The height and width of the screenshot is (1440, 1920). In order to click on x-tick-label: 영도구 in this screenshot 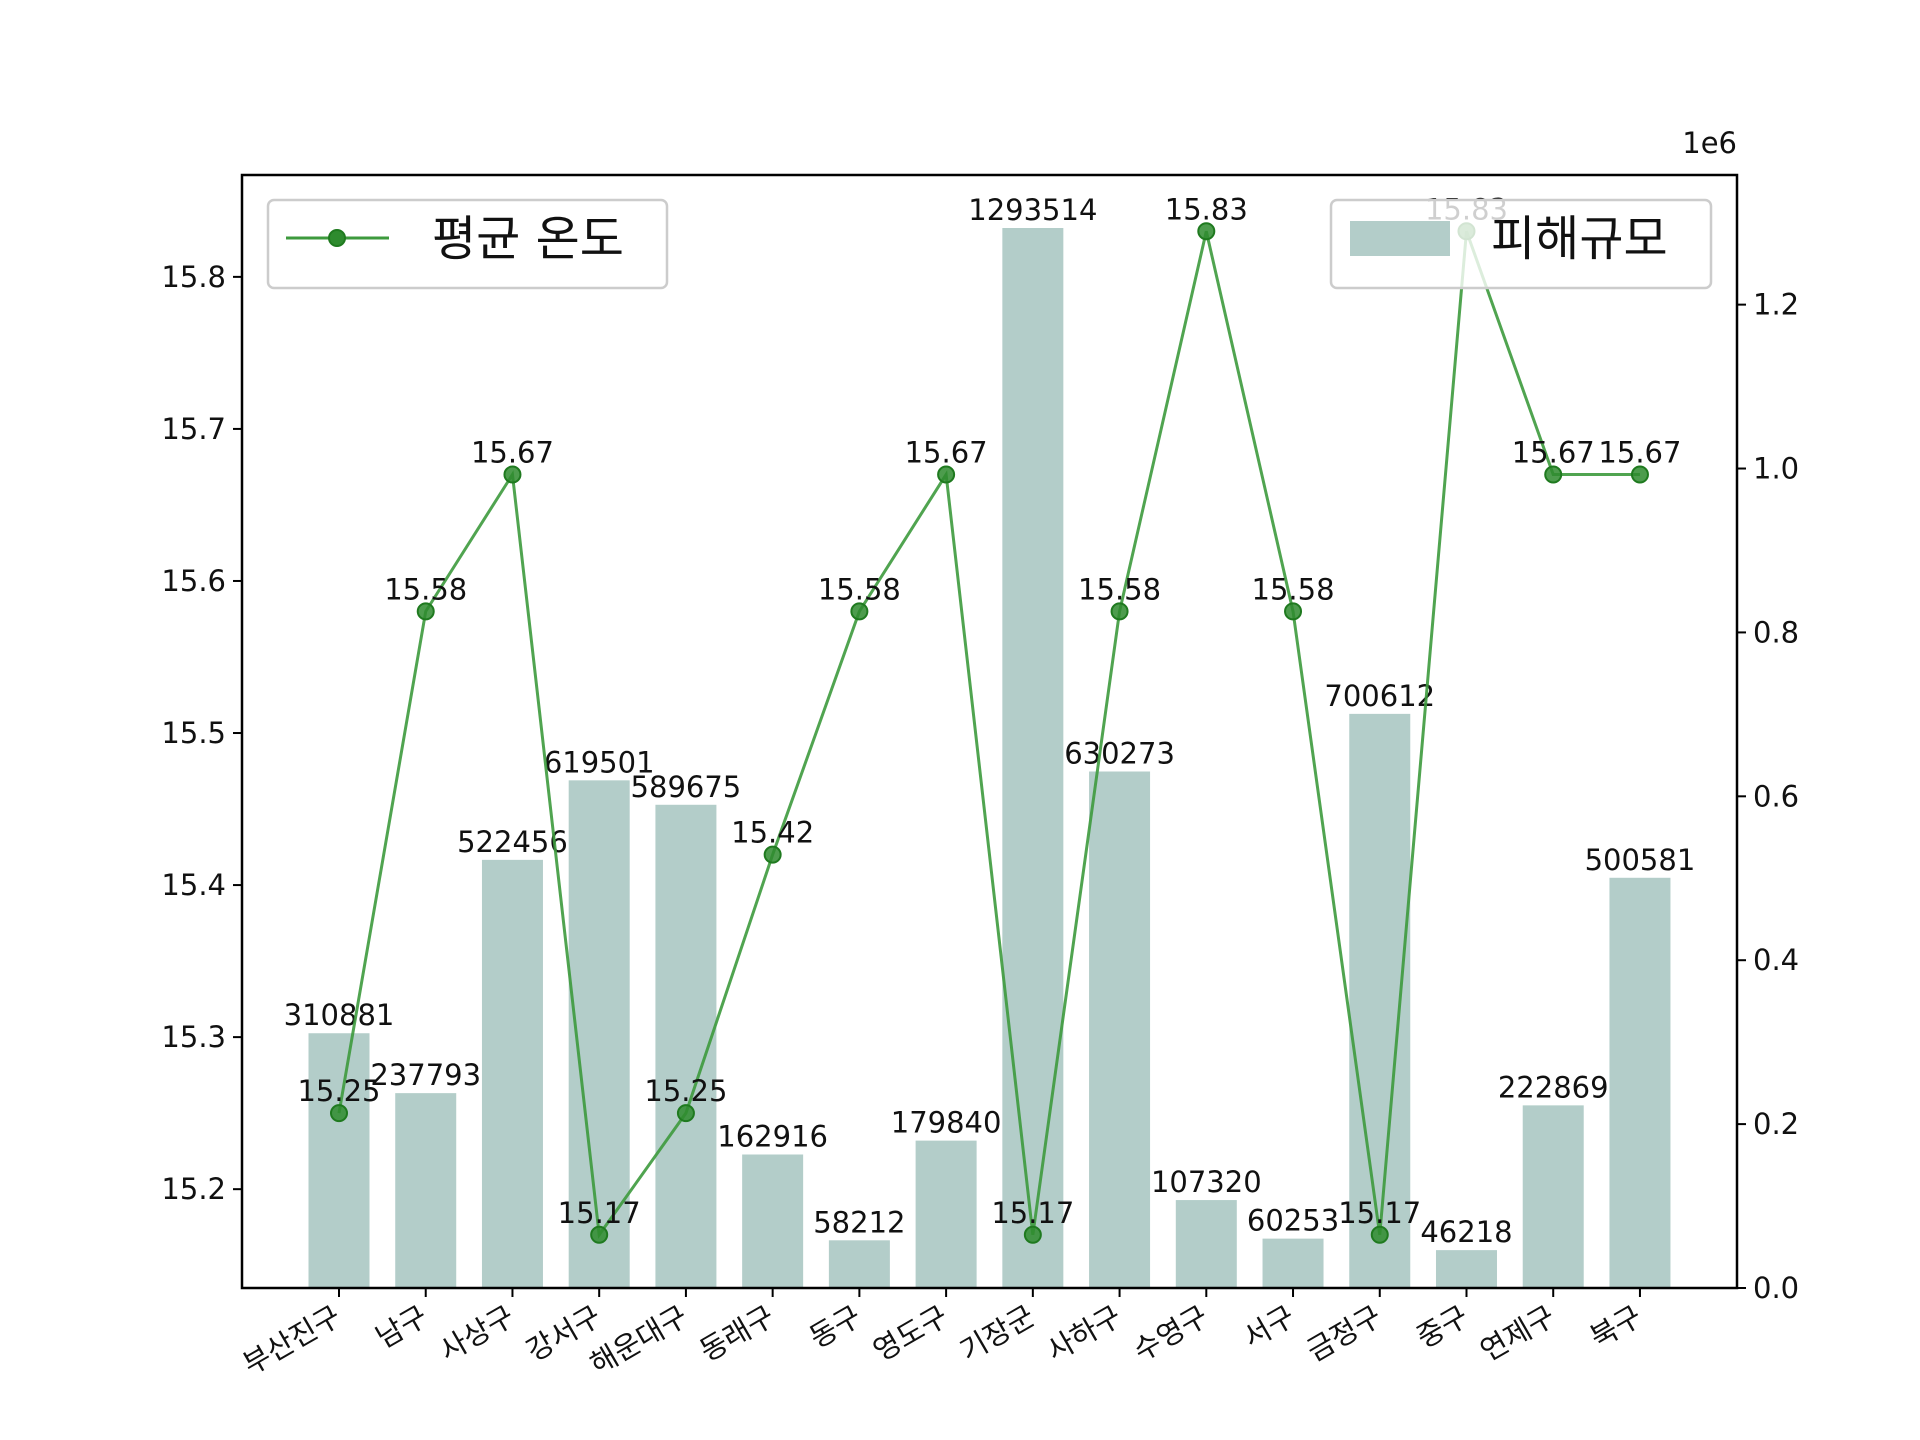, I will do `click(910, 1333)`.